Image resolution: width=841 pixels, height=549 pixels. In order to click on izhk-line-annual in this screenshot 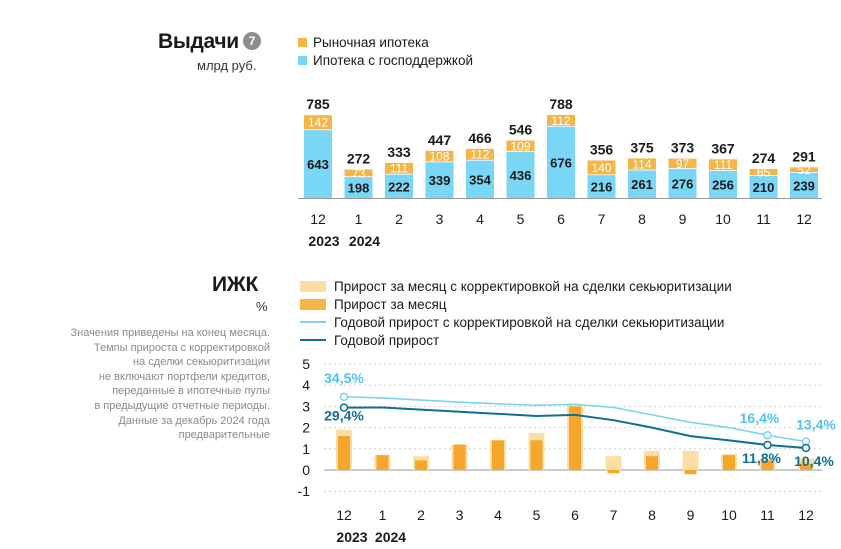, I will do `click(575, 427)`.